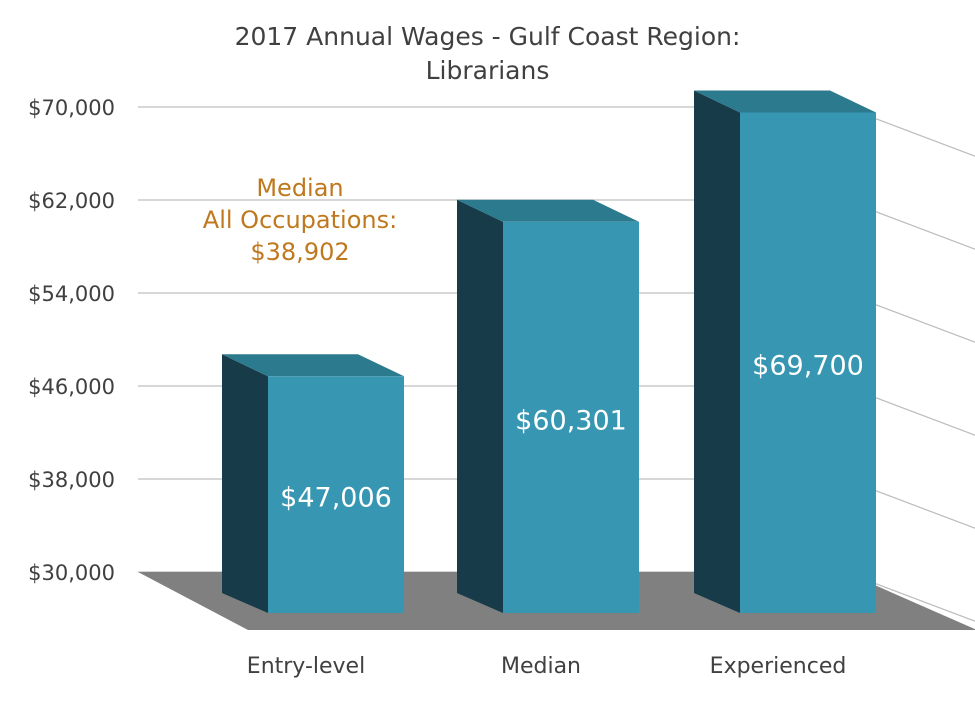  Describe the element at coordinates (487, 70) in the screenshot. I see `chart-title-line-2: Librarians` at that location.